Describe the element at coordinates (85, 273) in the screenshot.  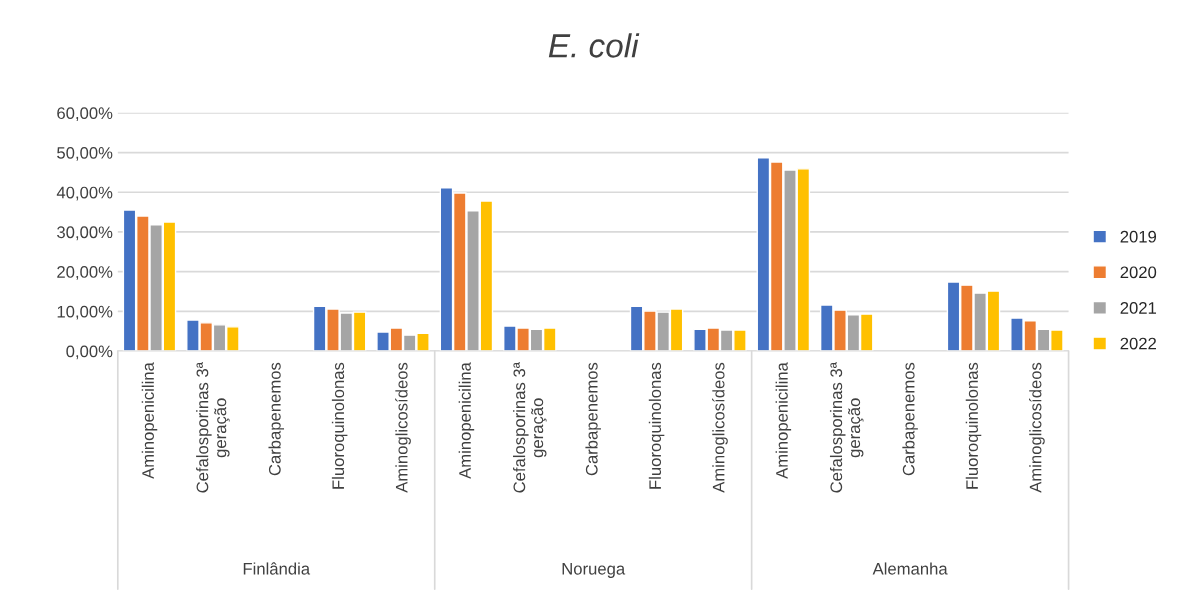
I see `y-tick-label: 20,00%` at that location.